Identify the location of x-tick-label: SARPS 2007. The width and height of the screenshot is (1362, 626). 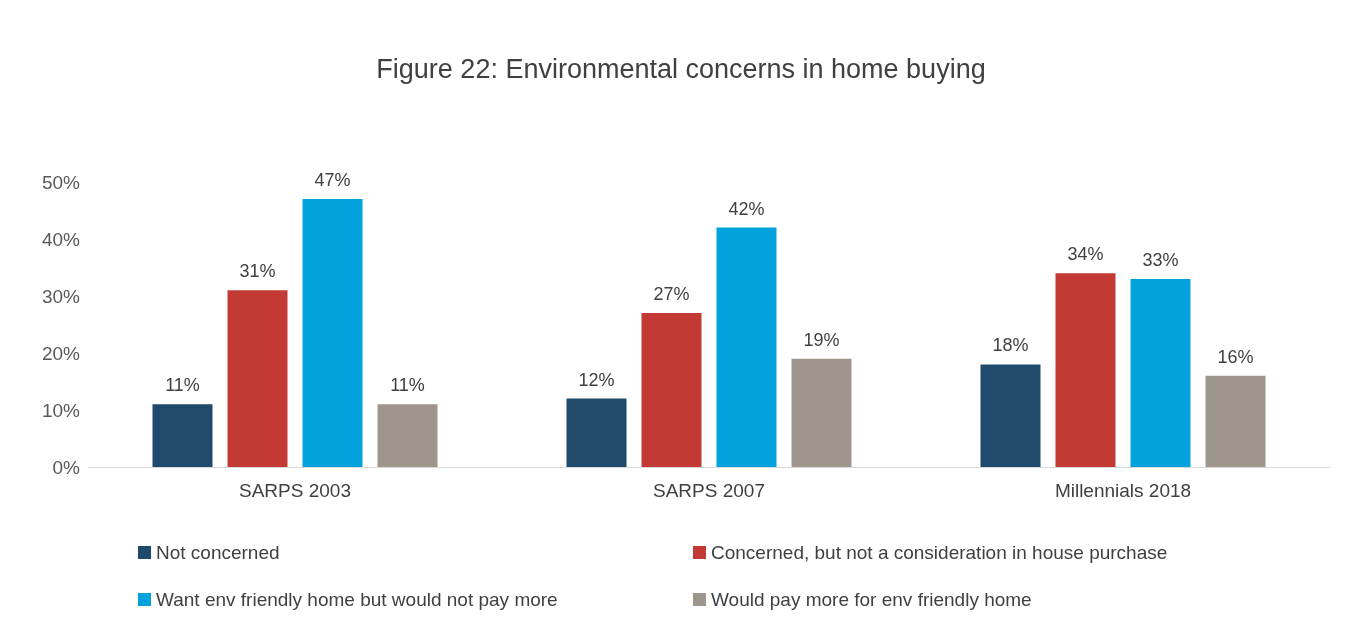
(709, 490).